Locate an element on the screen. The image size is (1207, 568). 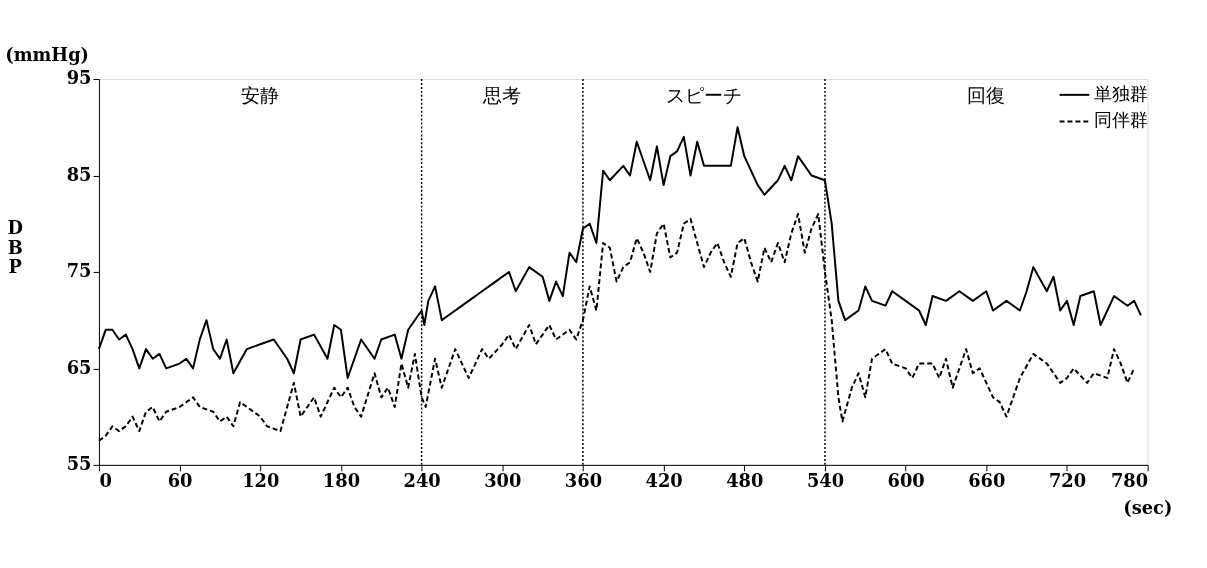
x-tick-label: 180 is located at coordinates (341, 481).